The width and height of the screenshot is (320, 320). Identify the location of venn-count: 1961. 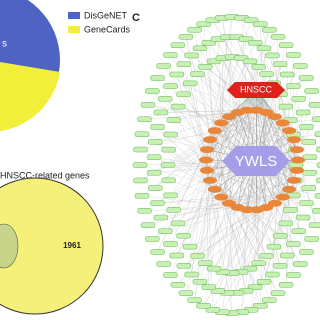
(72, 245).